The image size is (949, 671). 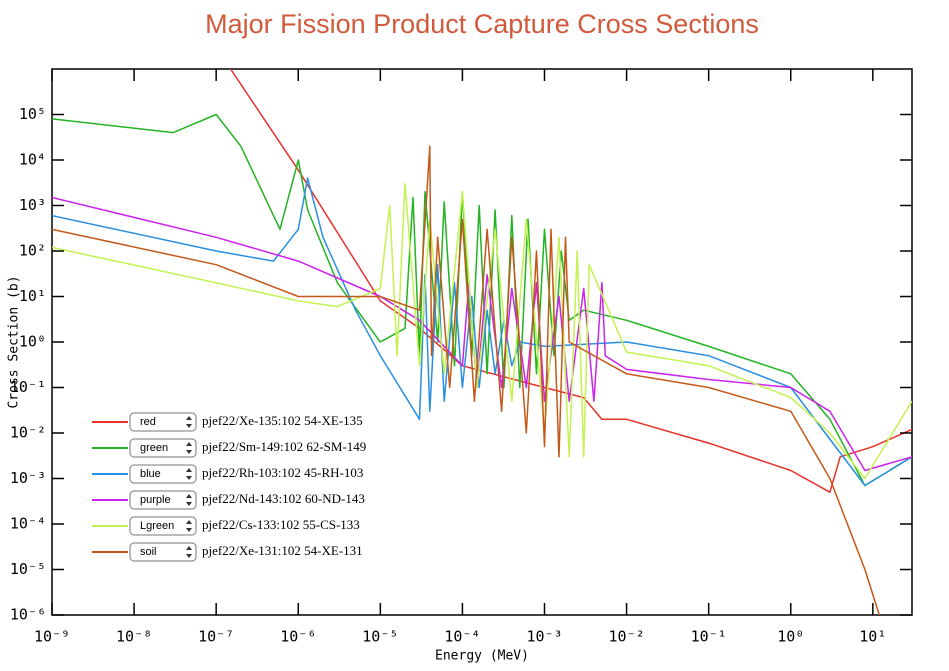 I want to click on color-select-label: soil, so click(x=148, y=552).